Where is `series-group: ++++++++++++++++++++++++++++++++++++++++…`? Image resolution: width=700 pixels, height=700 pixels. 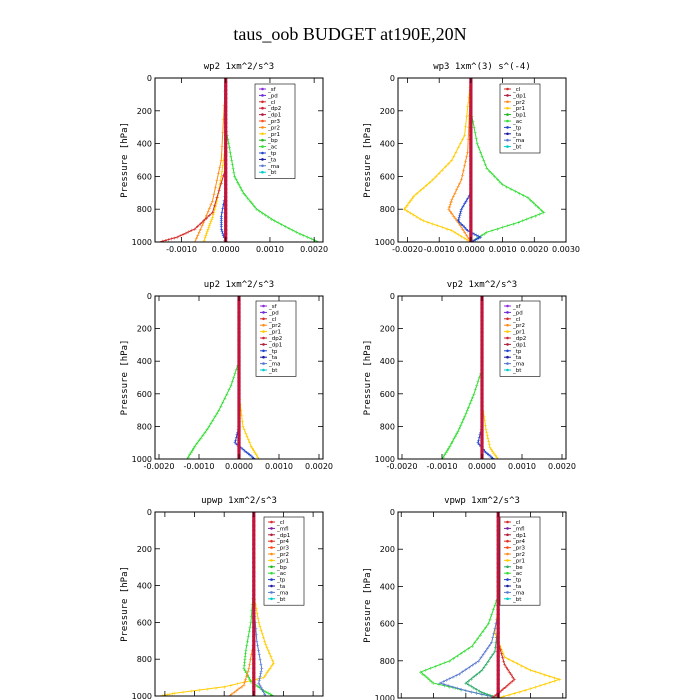
series-group: ++++++++++++++++++++++++++++++++++++++++… is located at coordinates (239, 161).